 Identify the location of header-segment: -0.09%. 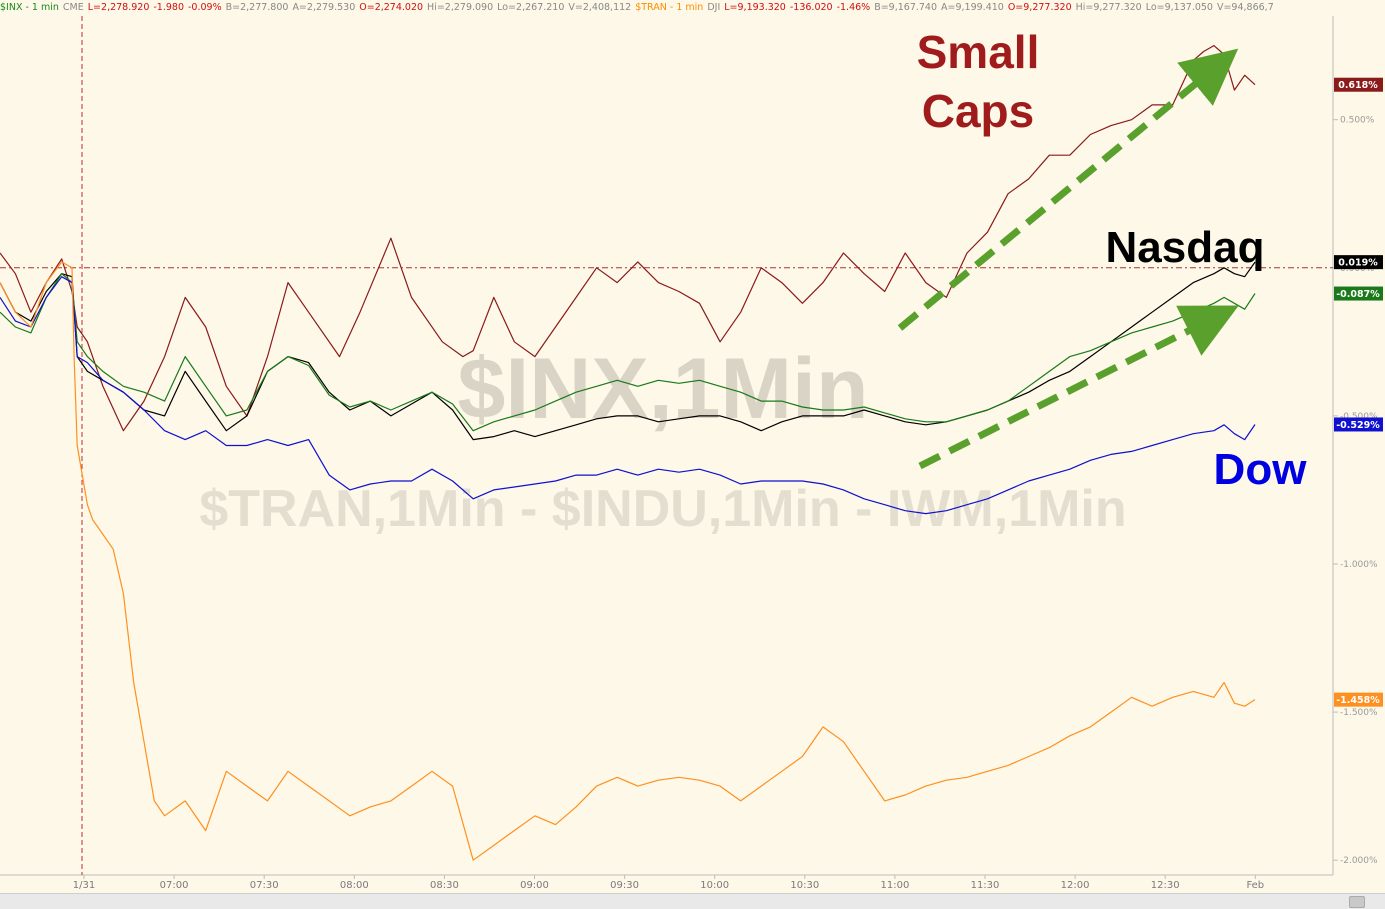
(205, 7).